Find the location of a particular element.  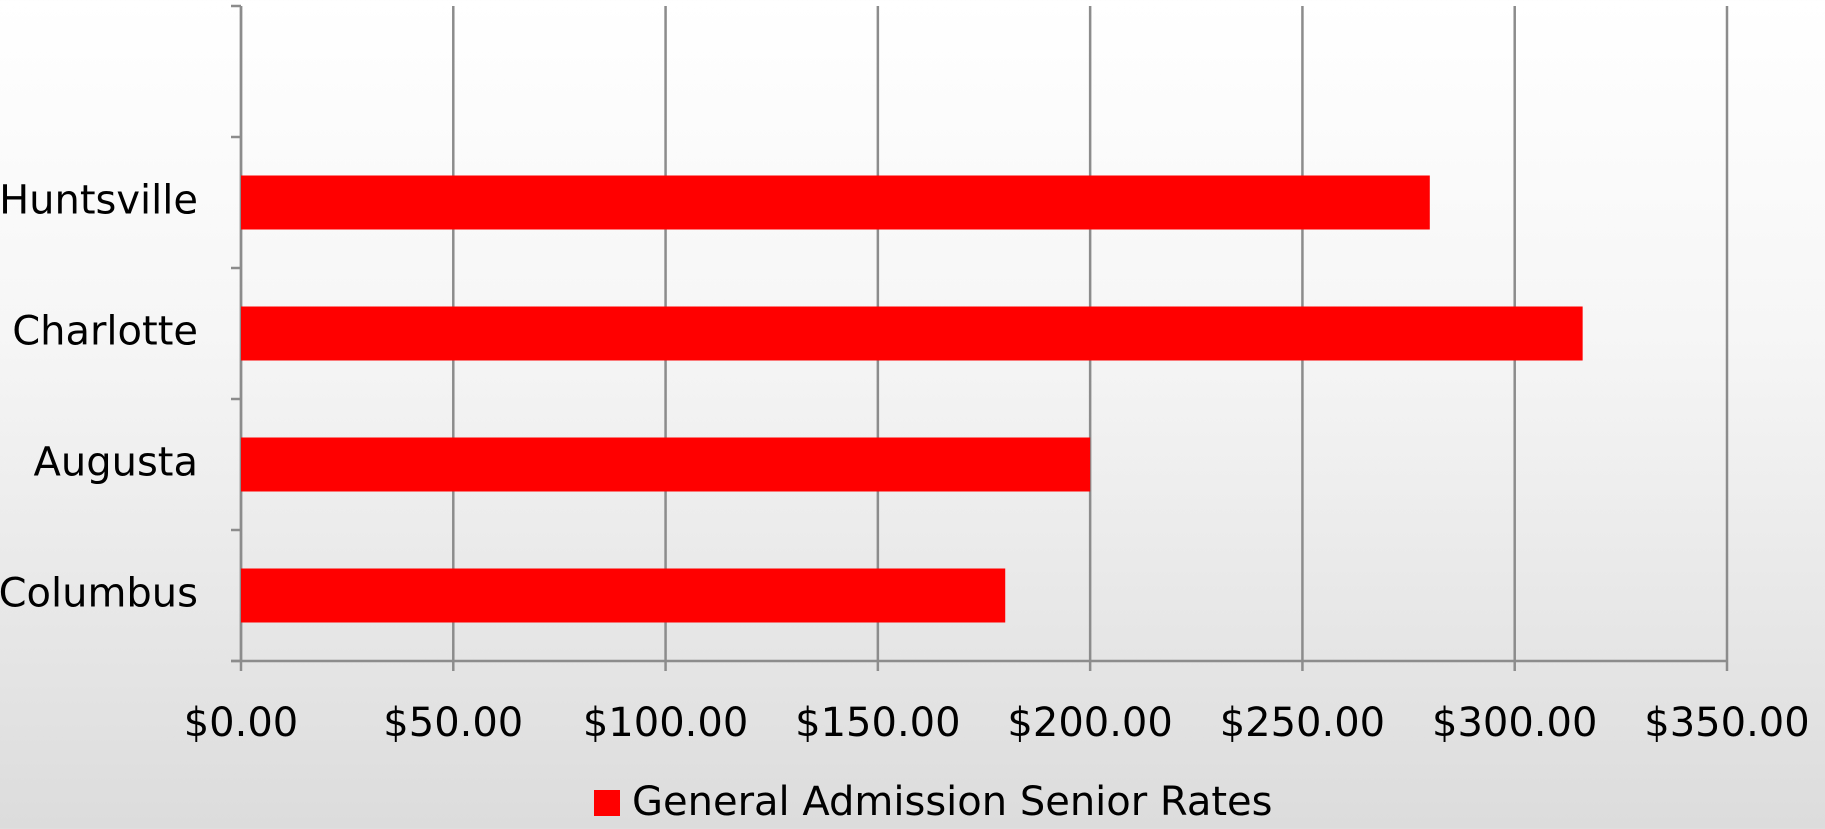

x-tick-label: $150.00 is located at coordinates (877, 723).